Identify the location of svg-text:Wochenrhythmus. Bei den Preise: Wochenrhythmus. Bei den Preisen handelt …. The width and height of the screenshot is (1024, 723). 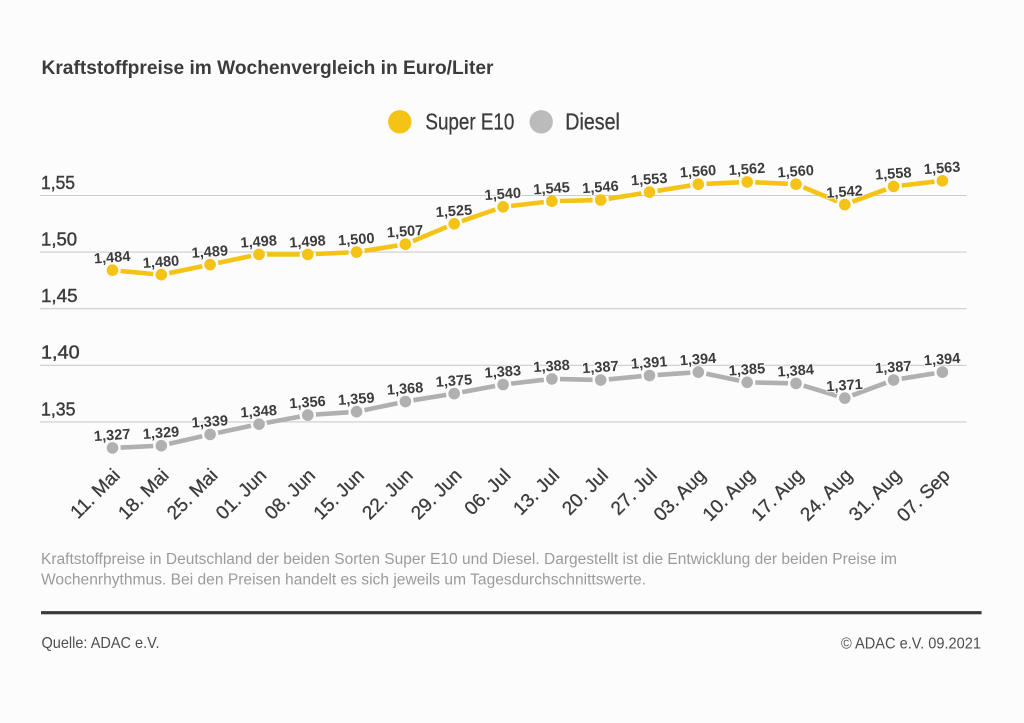
(343, 579).